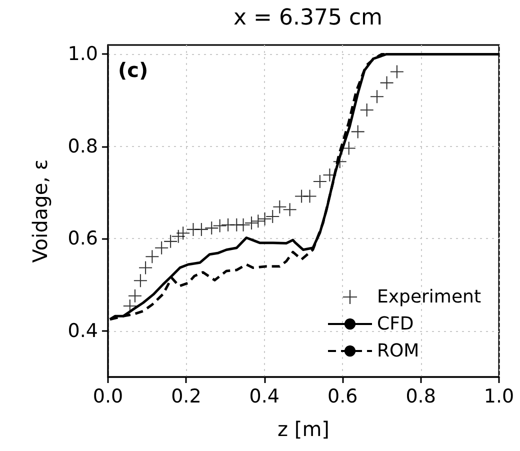  Describe the element at coordinates (83, 146) in the screenshot. I see `y-tick-label: 0.8` at that location.